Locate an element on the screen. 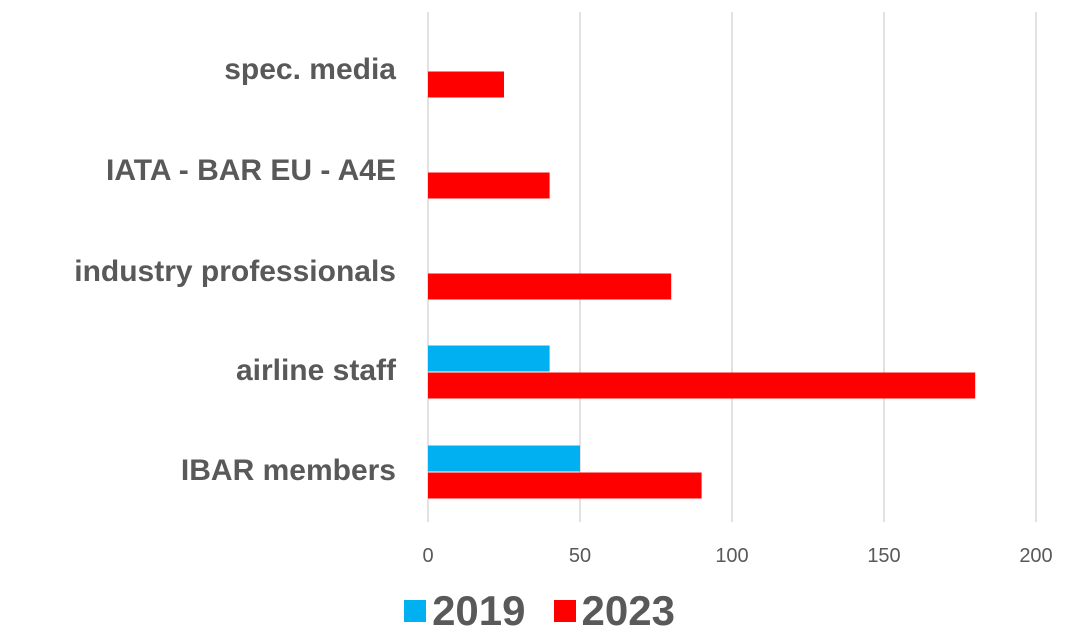 The image size is (1079, 638). category-label: industry professionals is located at coordinates (235, 271).